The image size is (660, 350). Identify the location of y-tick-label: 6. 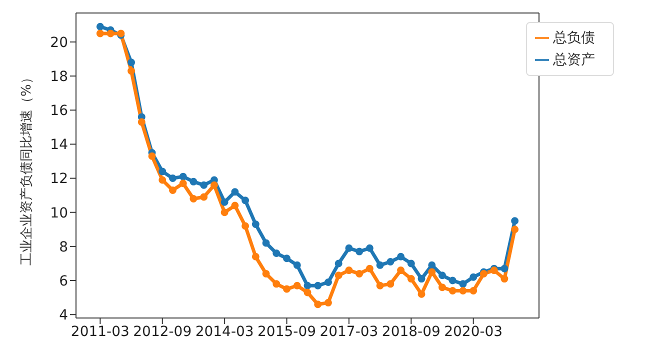
(63, 281).